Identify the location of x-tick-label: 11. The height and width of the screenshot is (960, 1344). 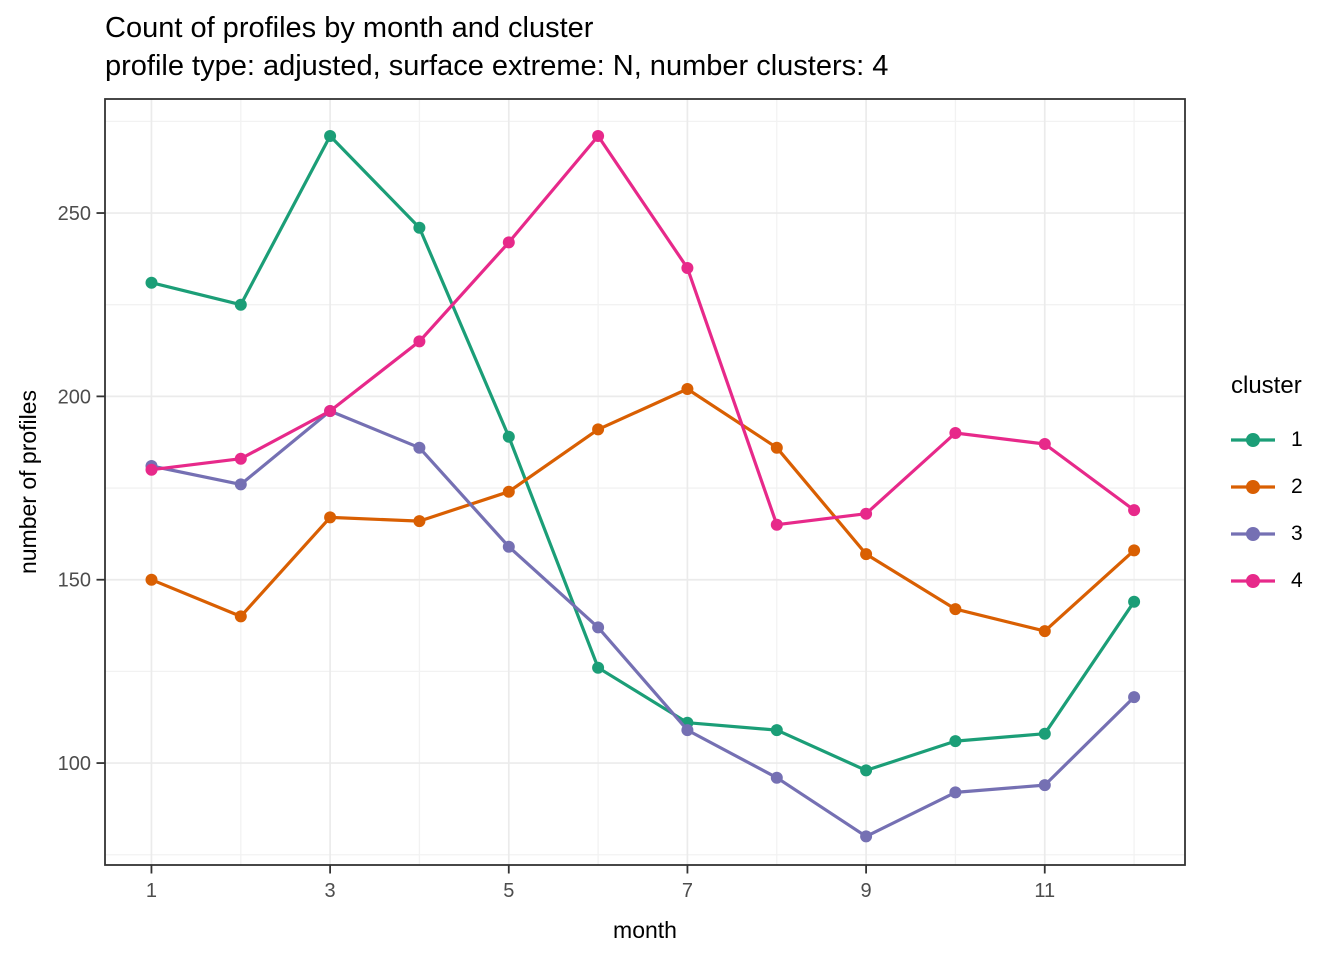
(1044, 891).